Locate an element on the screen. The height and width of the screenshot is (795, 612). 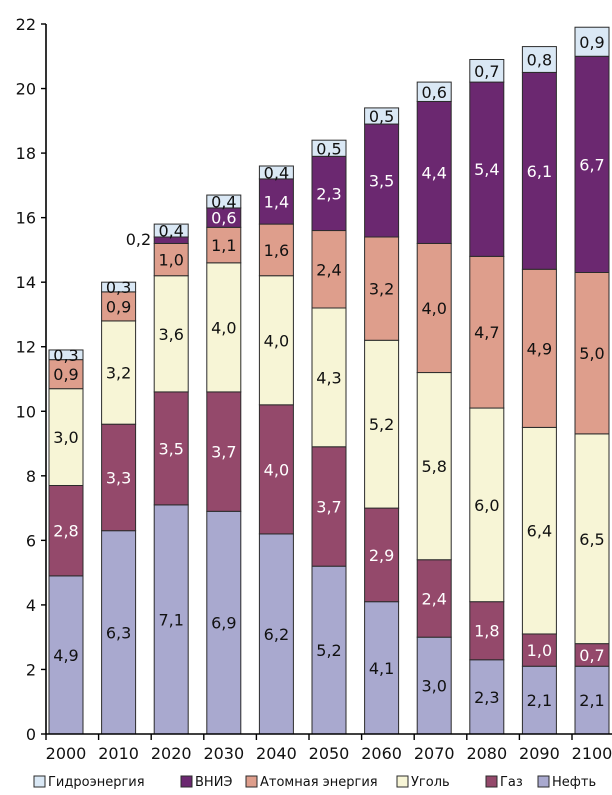
data-label: 0,8 is located at coordinates (539, 60).